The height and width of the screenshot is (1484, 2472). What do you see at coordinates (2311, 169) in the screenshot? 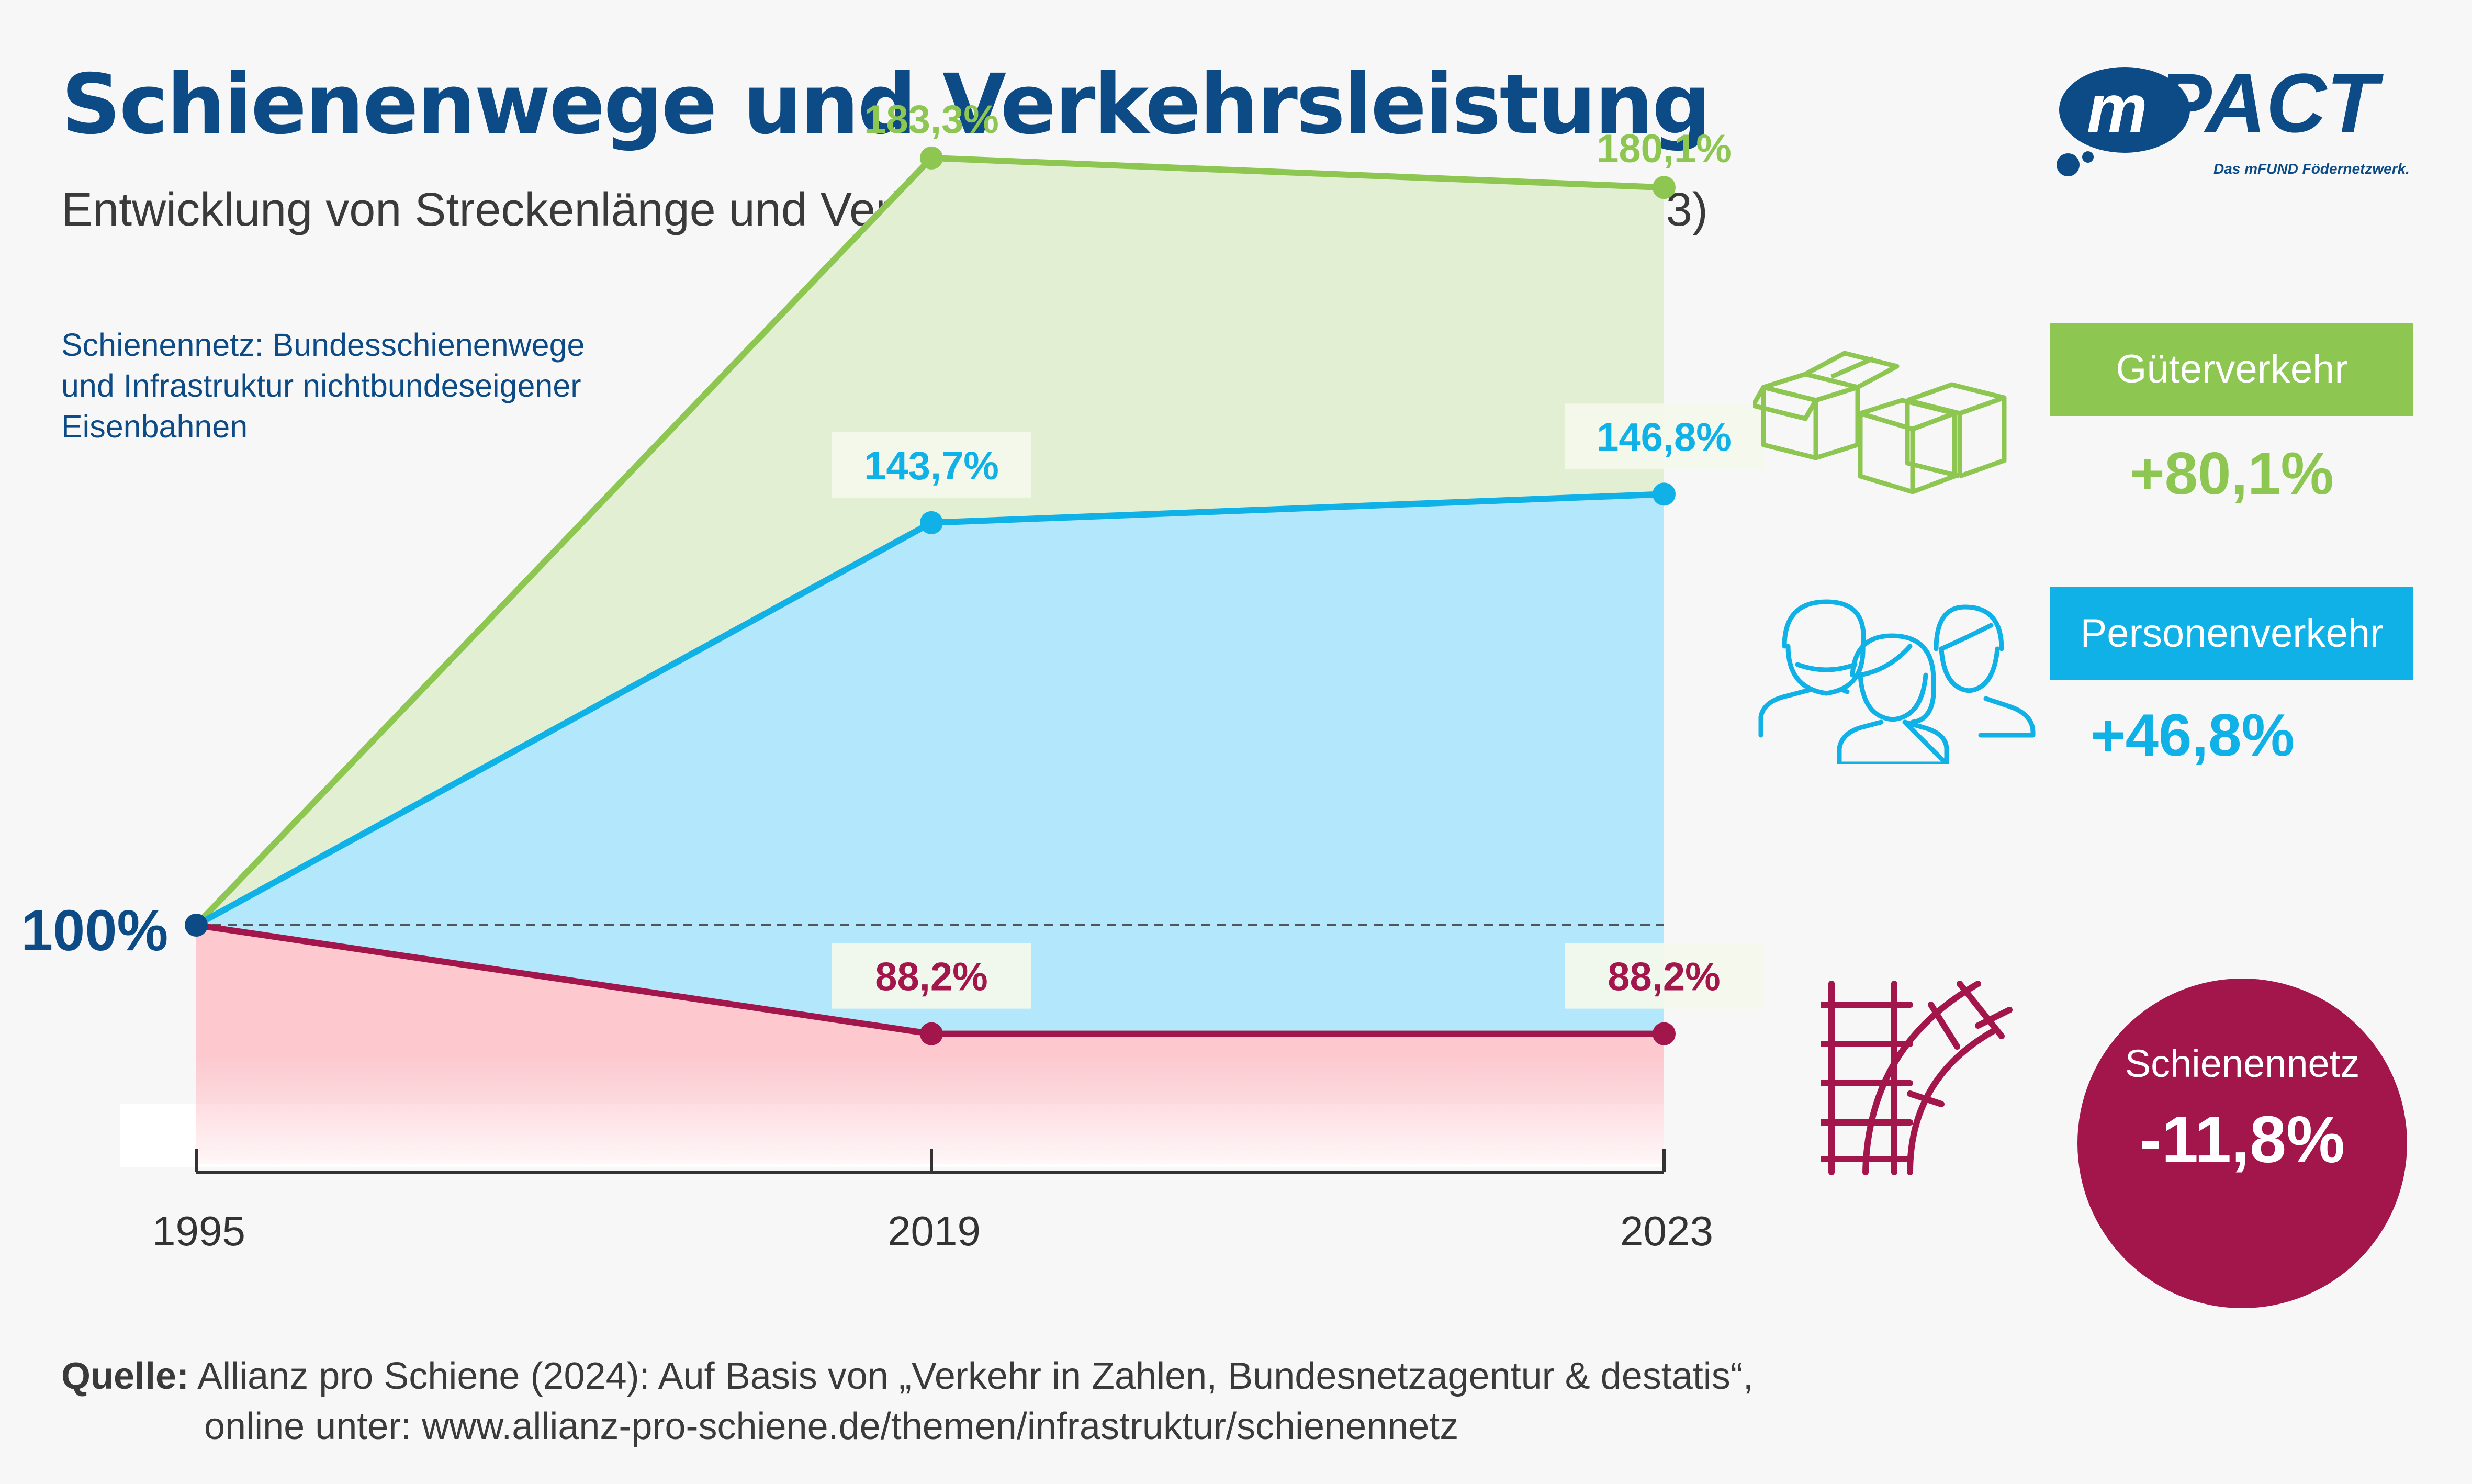
I see `logo-tagline: Das mFUND Födernetzwerk.` at bounding box center [2311, 169].